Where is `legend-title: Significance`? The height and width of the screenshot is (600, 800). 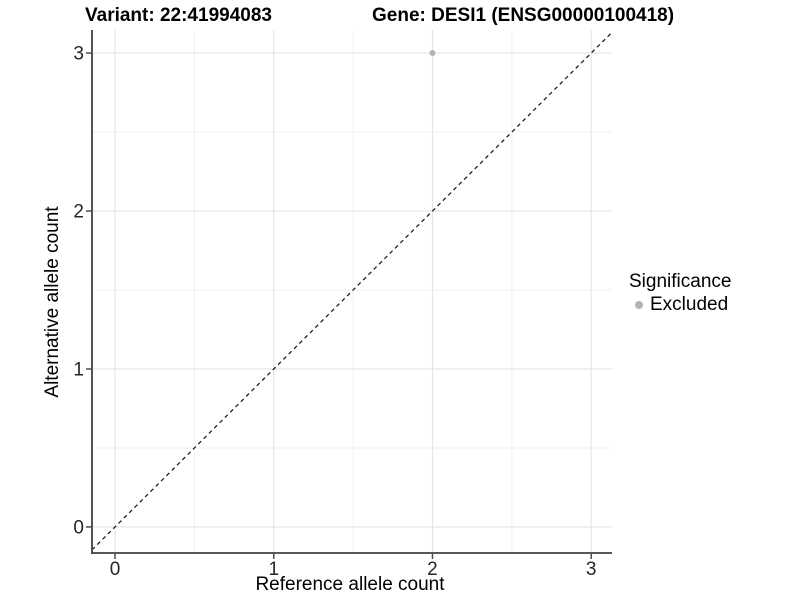
legend-title: Significance is located at coordinates (680, 281).